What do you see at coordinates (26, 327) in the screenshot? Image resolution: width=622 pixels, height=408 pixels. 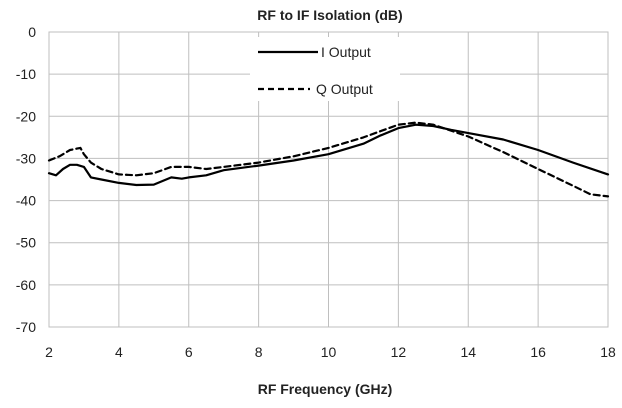 I see `y-tick-label: -70` at bounding box center [26, 327].